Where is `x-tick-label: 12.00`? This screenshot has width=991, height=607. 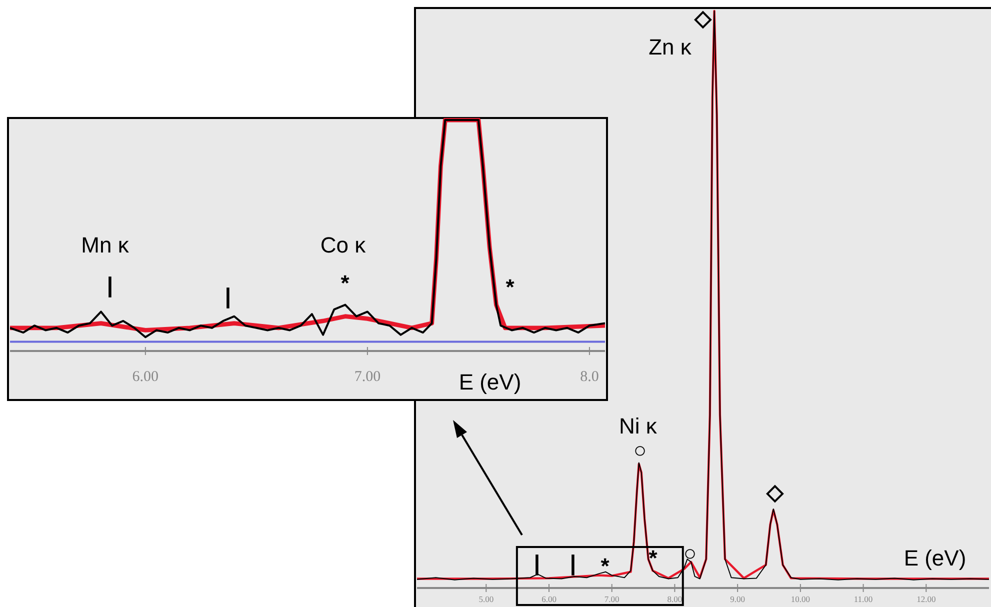
x-tick-label: 12.00 is located at coordinates (926, 599).